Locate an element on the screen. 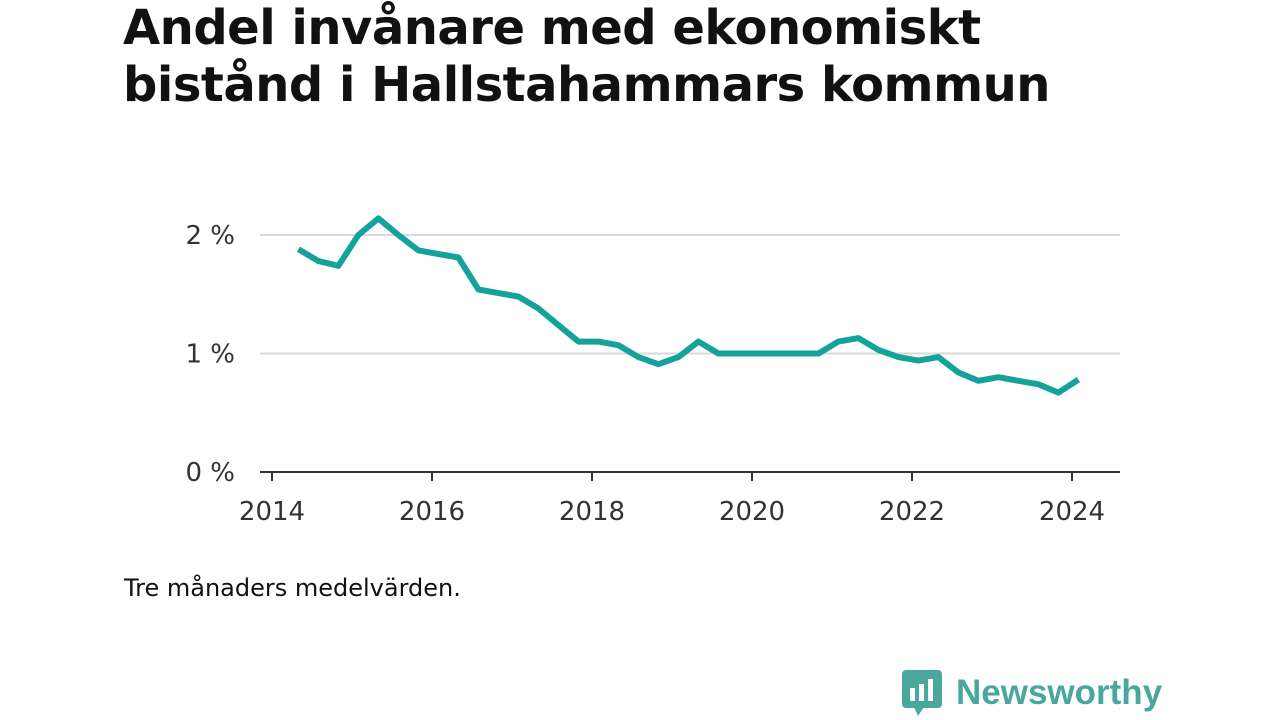 Image resolution: width=1280 pixels, height=720 pixels. x-tick-label: 2022 is located at coordinates (912, 512).